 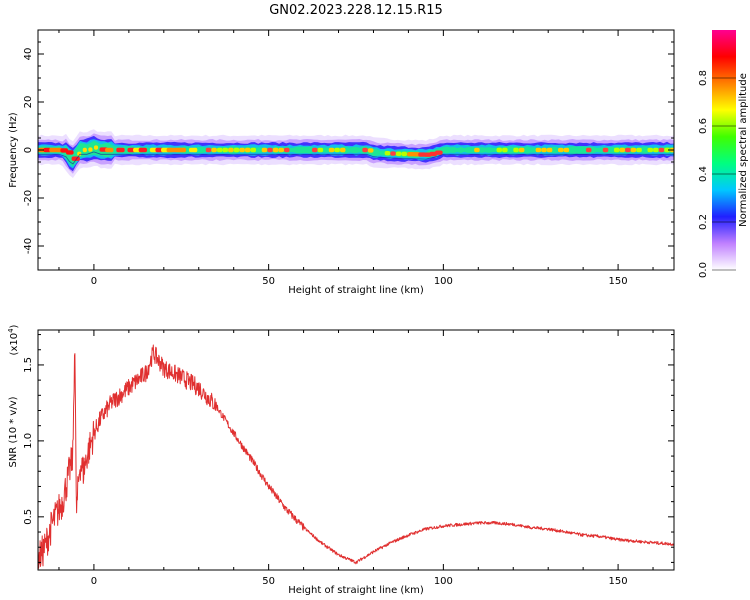 I want to click on y-tick-label: 20, so click(x=28, y=102).